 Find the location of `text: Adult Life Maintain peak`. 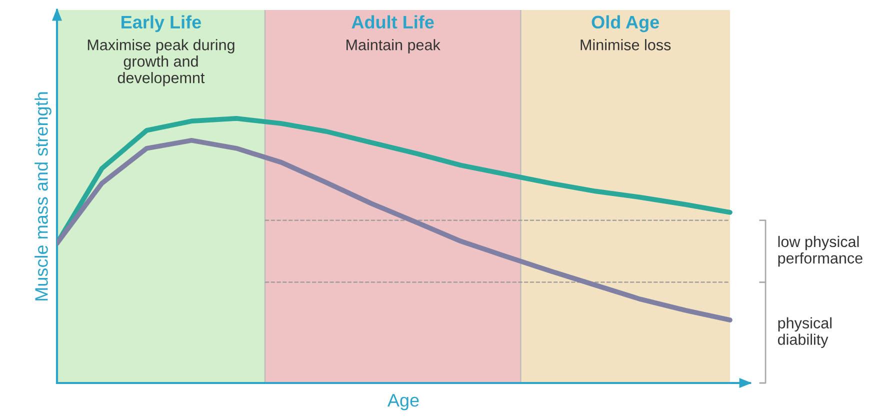

text: Adult Life Maintain peak is located at coordinates (393, 34).